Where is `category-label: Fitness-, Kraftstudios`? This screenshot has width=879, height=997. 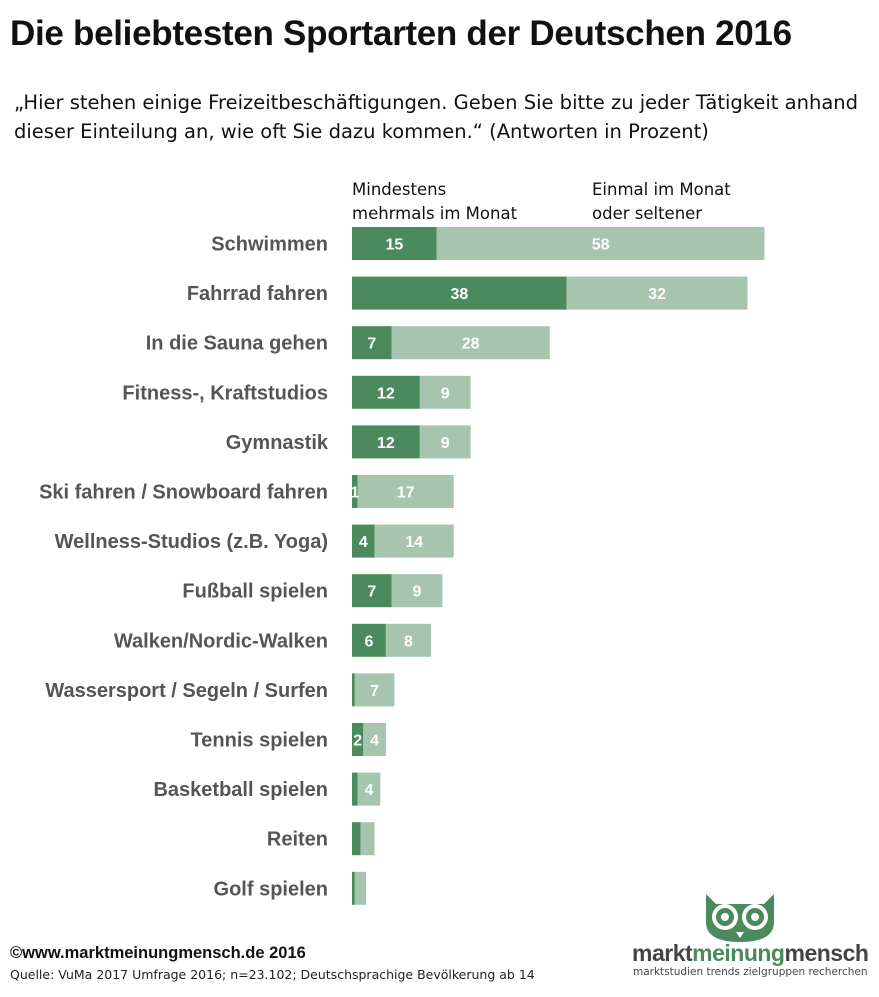 category-label: Fitness-, Kraftstudios is located at coordinates (225, 393).